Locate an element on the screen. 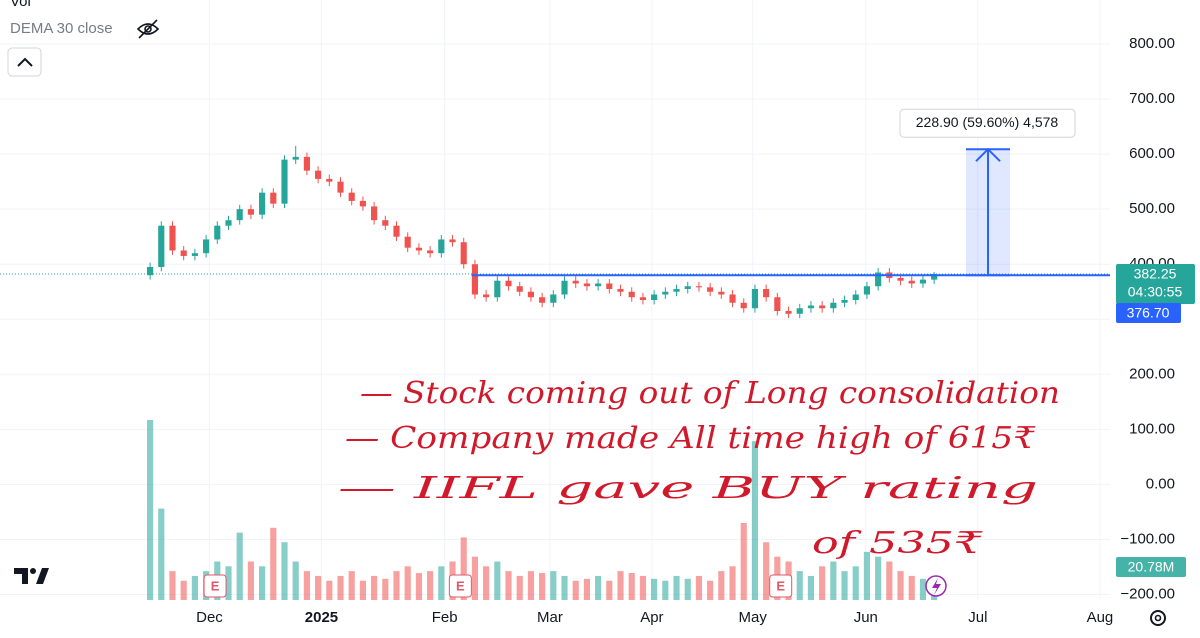 This screenshot has width=1200, height=638. y-tick-label: −200.00 is located at coordinates (1147, 593).